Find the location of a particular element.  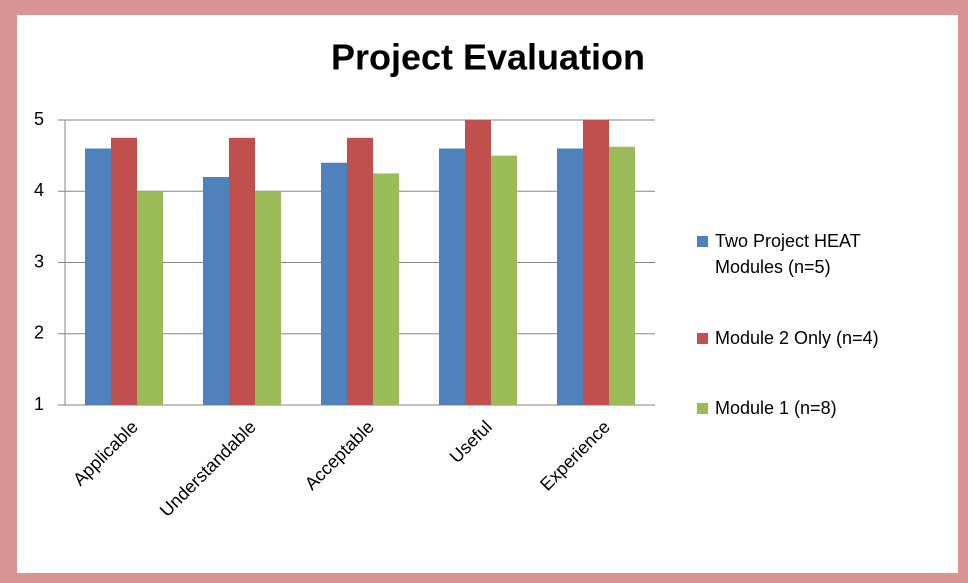

legend-label: Module 1 (n=8) is located at coordinates (776, 408).